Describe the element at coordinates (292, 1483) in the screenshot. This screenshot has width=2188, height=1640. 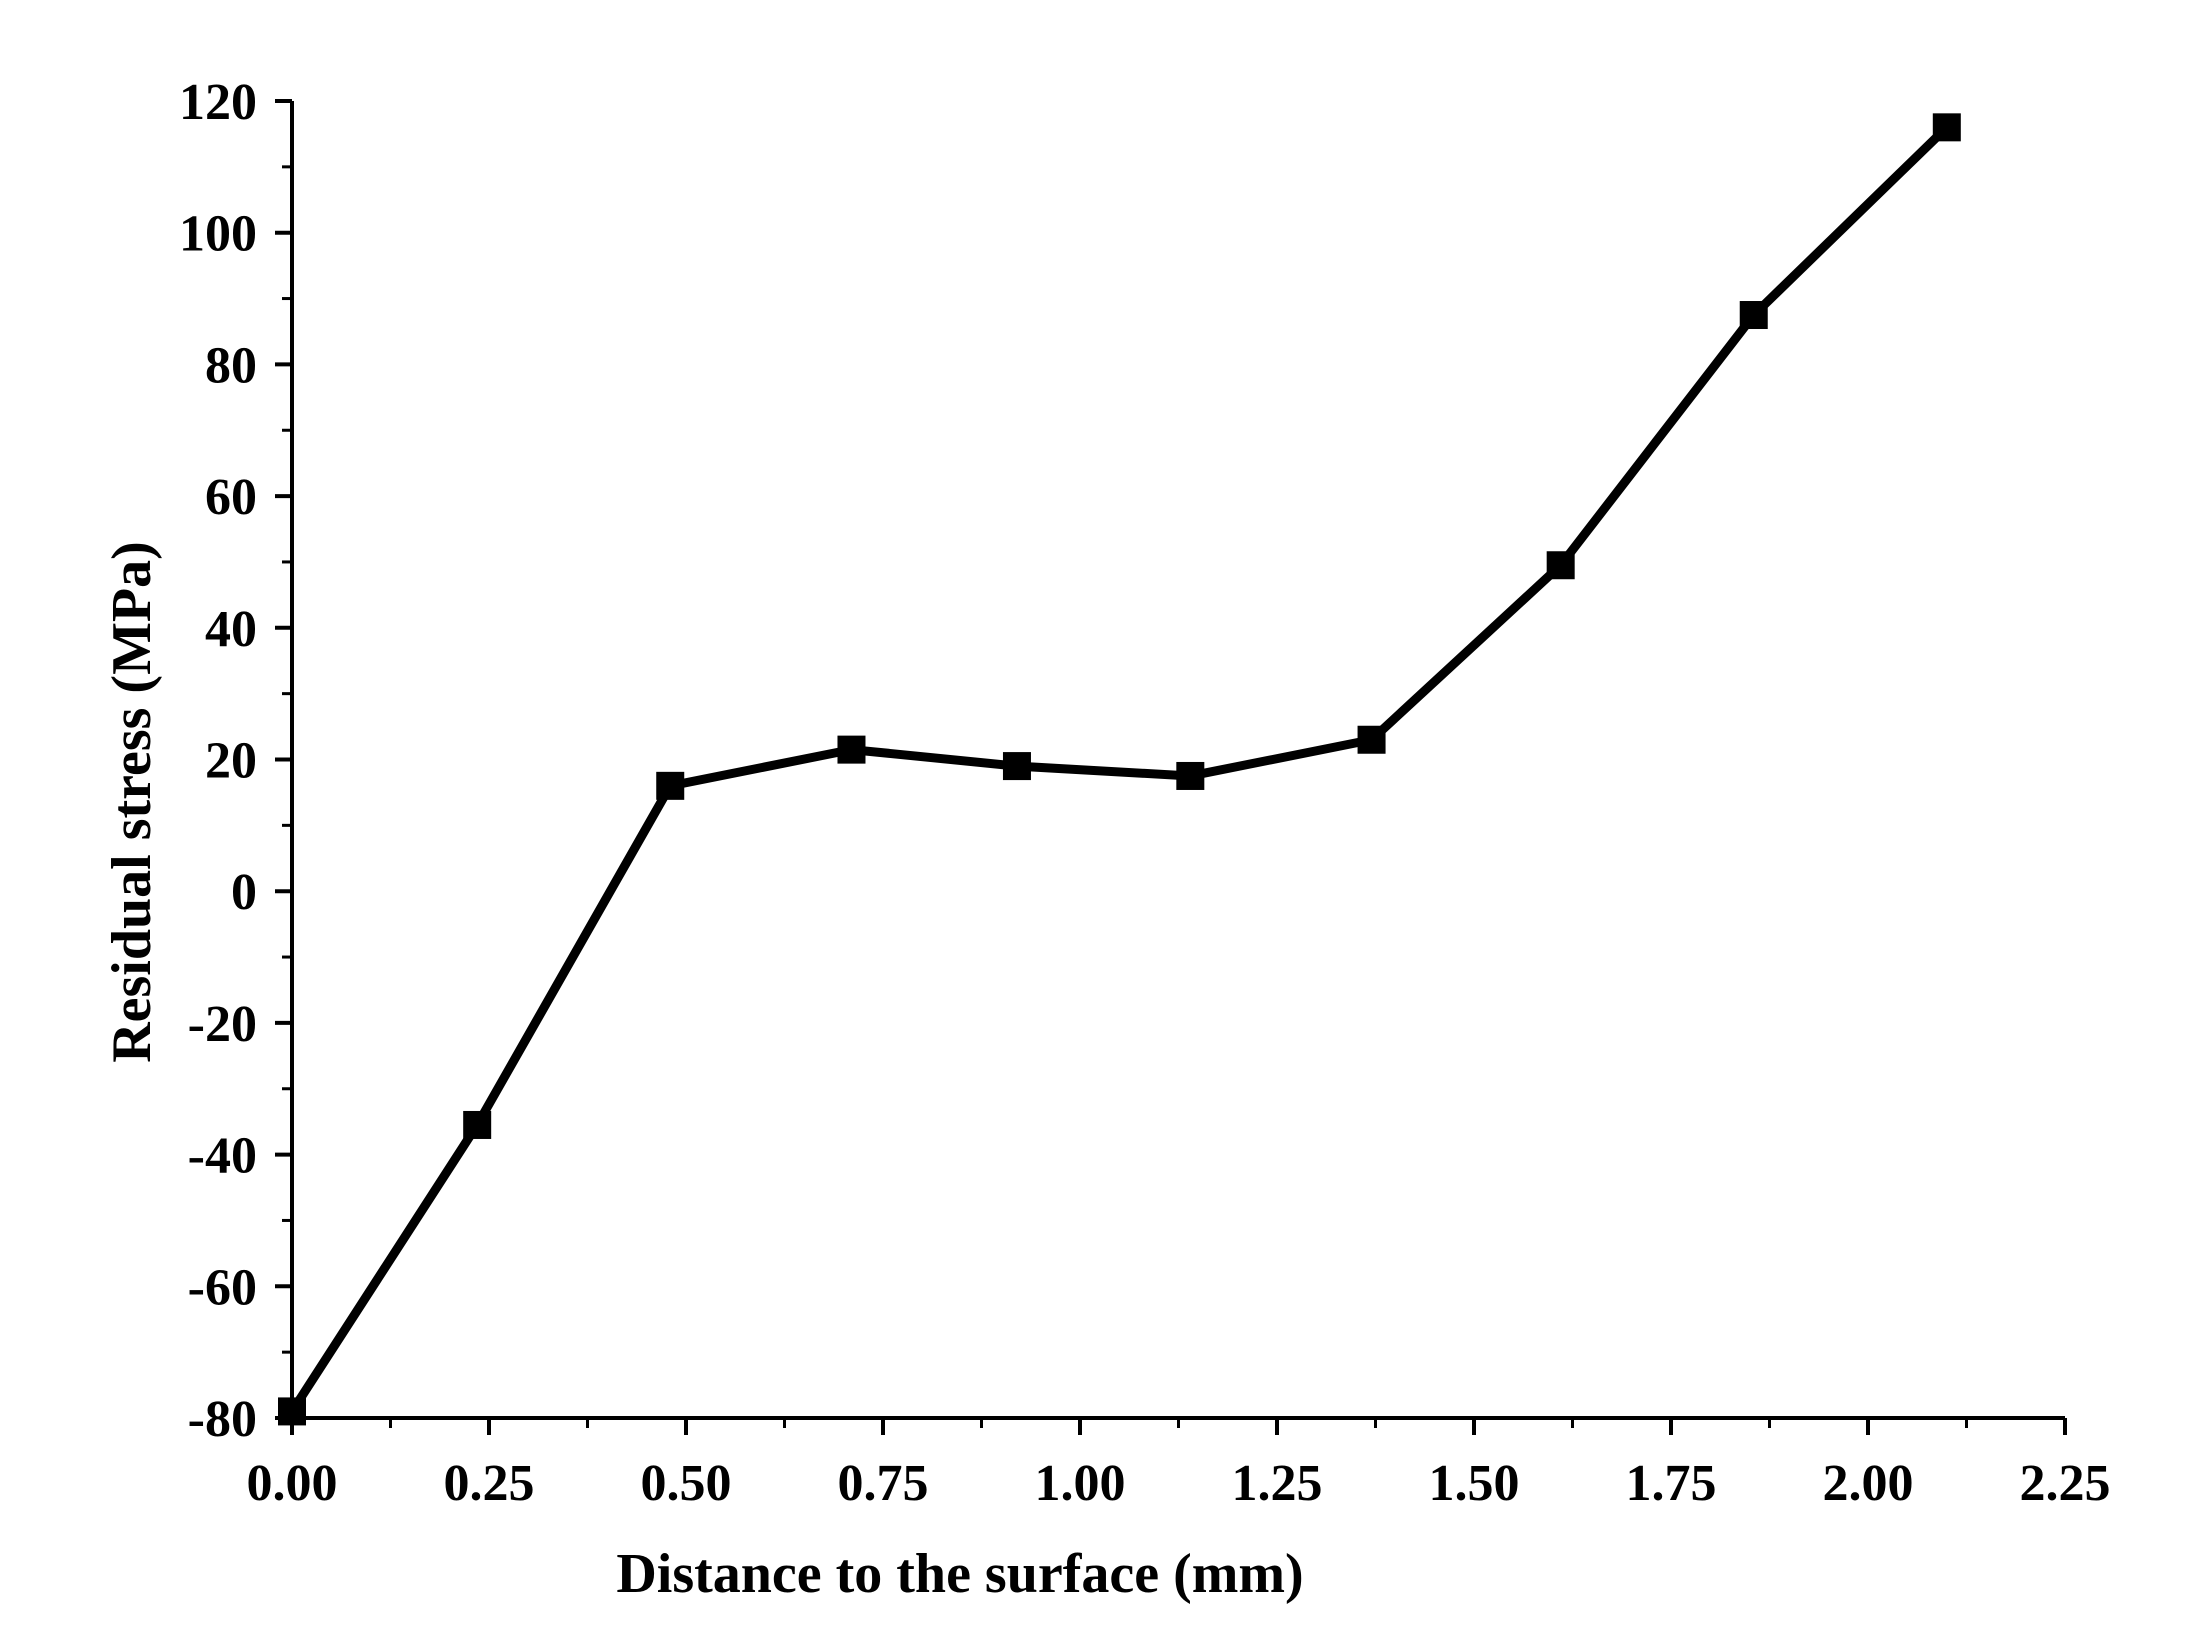
I see `x-tick-label: 0.00` at that location.